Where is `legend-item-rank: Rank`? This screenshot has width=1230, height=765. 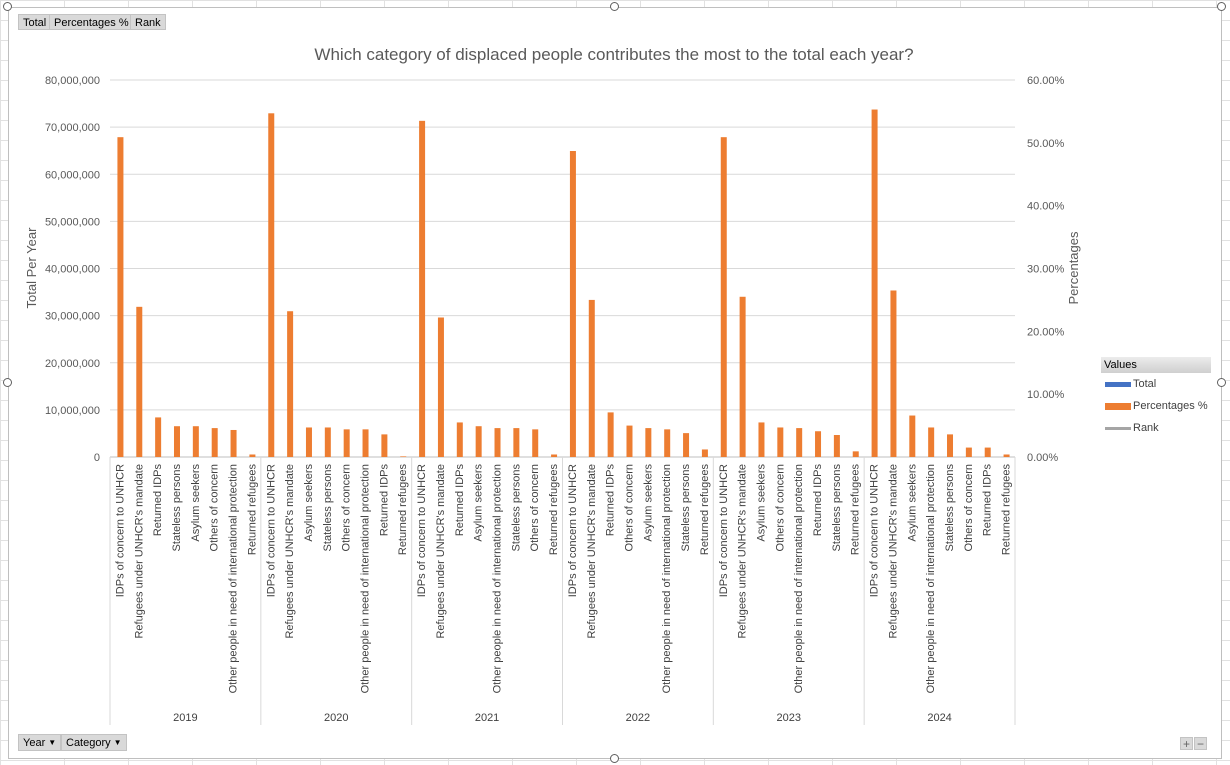
legend-item-rank: Rank is located at coordinates (1156, 428).